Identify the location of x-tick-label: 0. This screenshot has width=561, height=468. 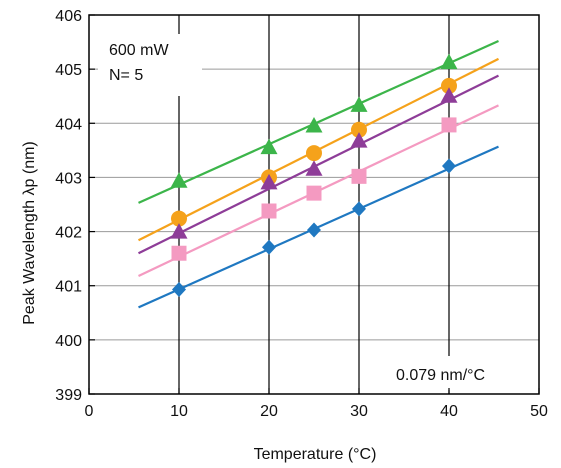
(89, 411).